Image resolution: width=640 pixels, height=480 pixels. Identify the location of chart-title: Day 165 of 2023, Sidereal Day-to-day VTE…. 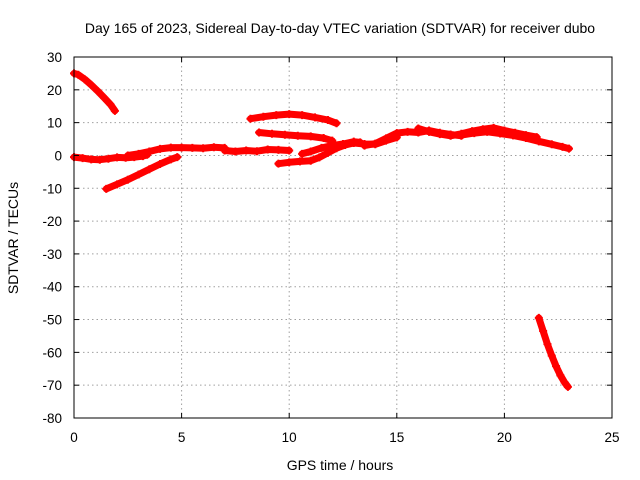
(340, 28).